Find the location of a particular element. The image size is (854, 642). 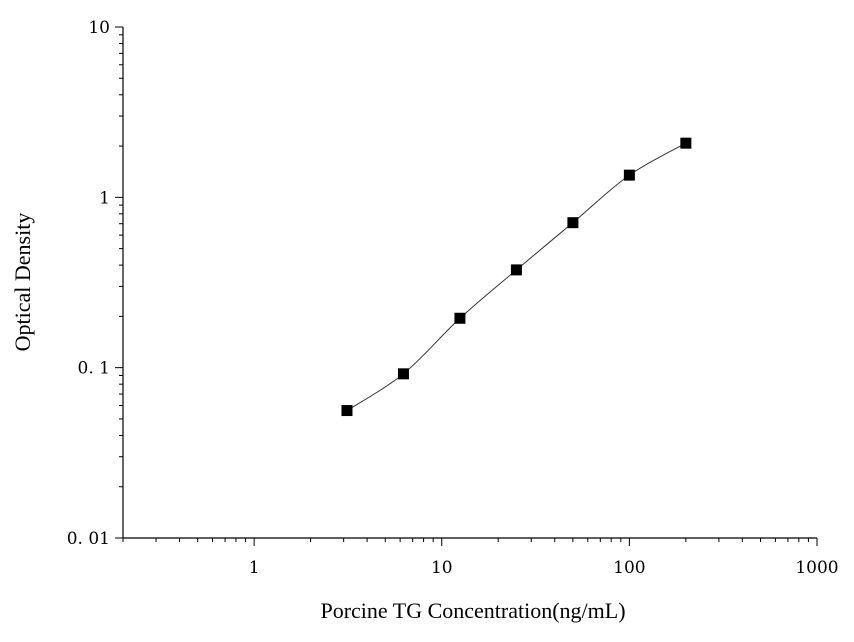

y-tick-label: 0. 1 is located at coordinates (94, 369).